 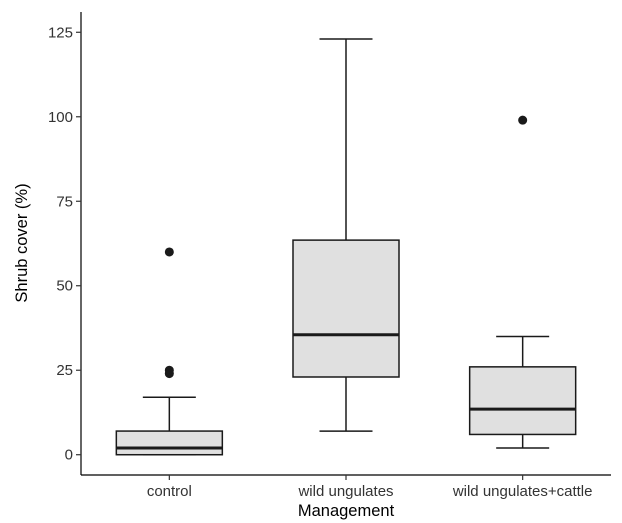 I want to click on x-tick-label: wild ungulates, so click(x=345, y=491).